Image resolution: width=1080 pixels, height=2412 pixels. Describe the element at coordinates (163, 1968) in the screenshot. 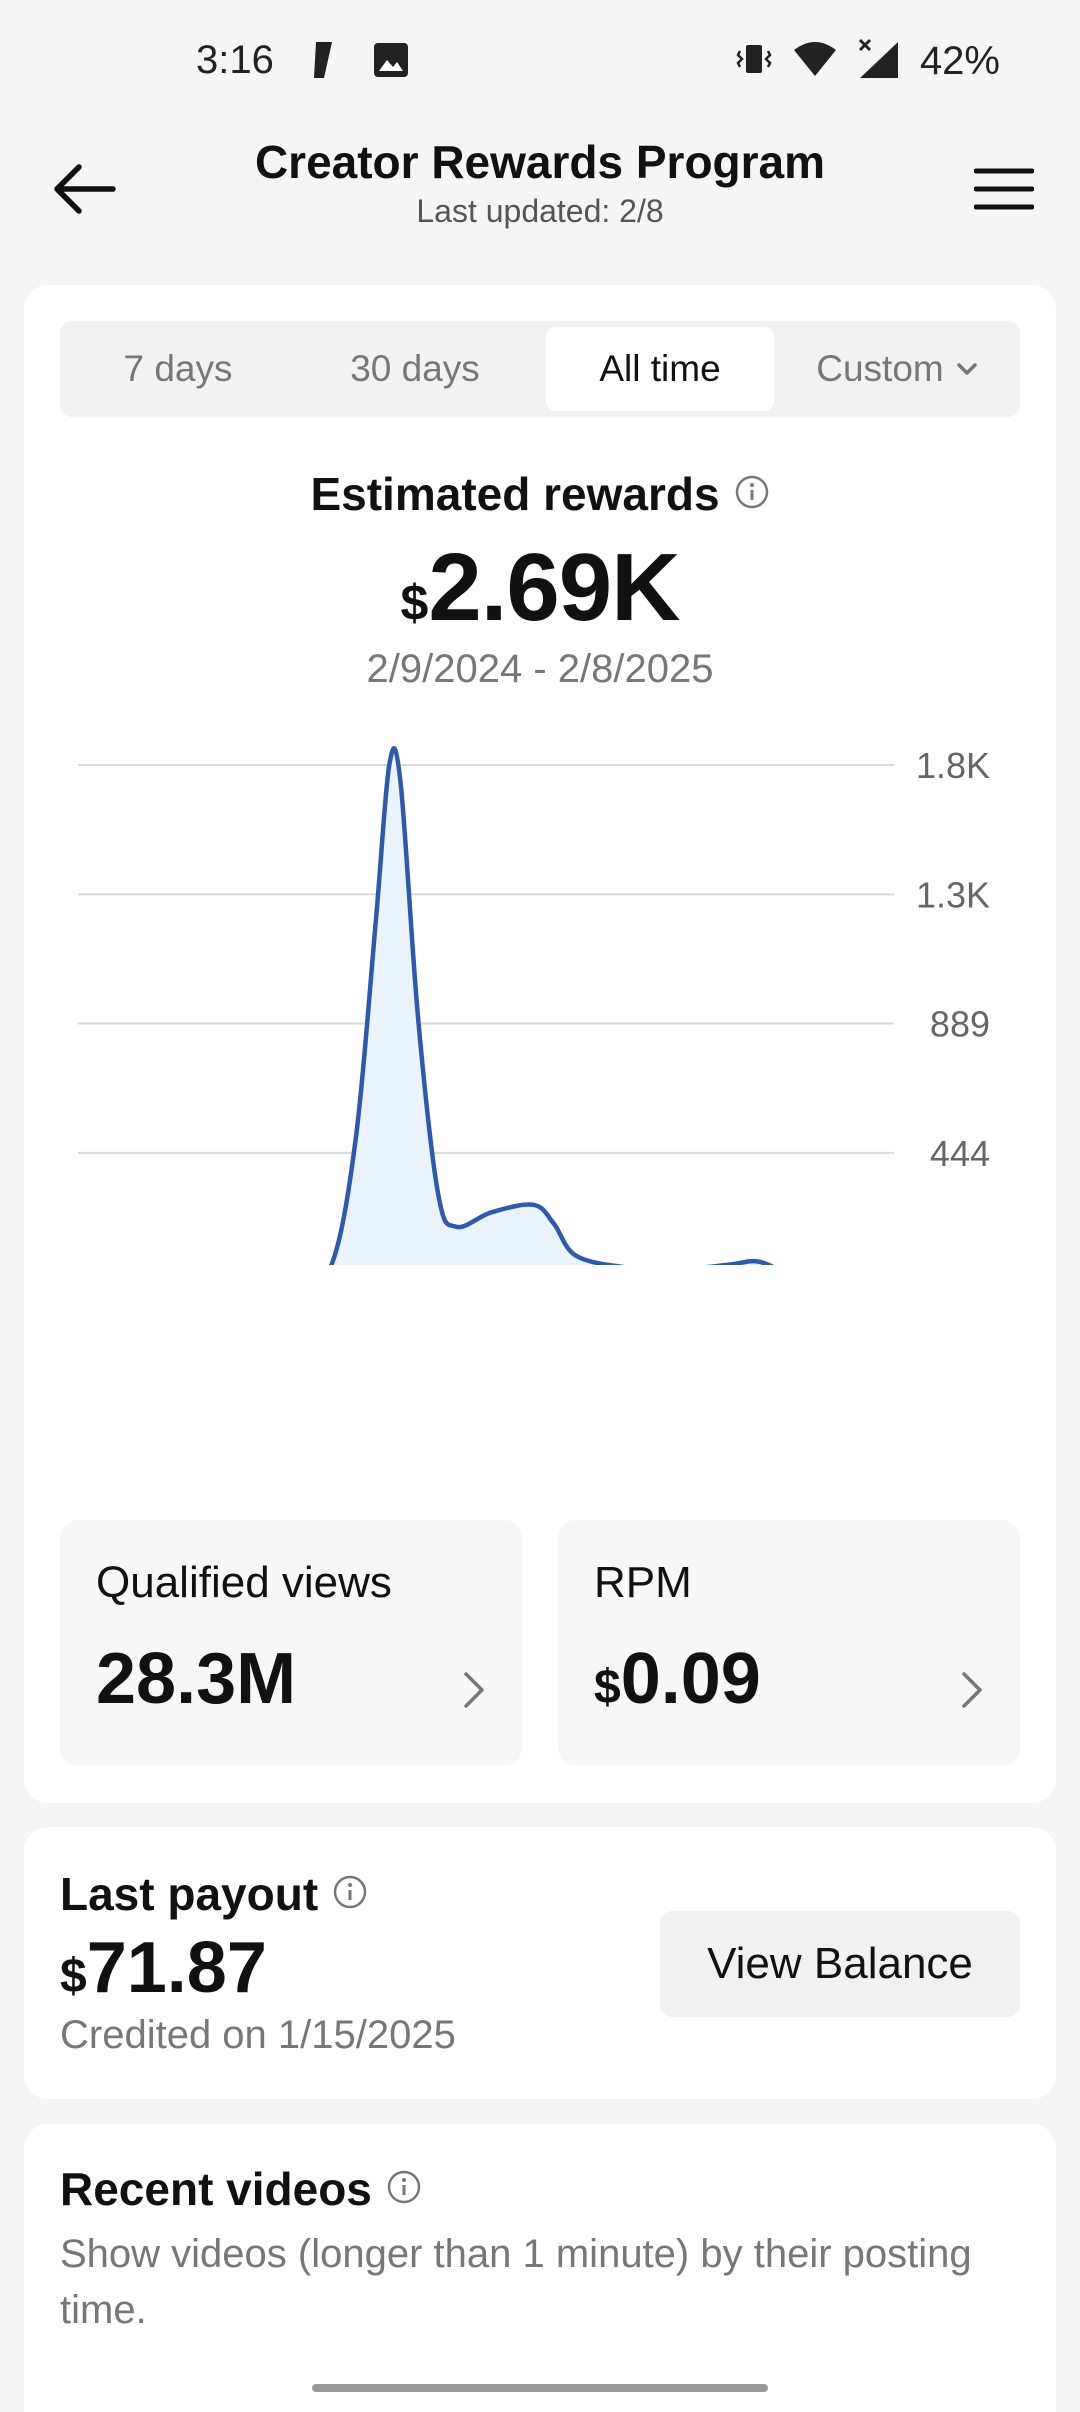

I see `last-payout-value: $71.87` at that location.